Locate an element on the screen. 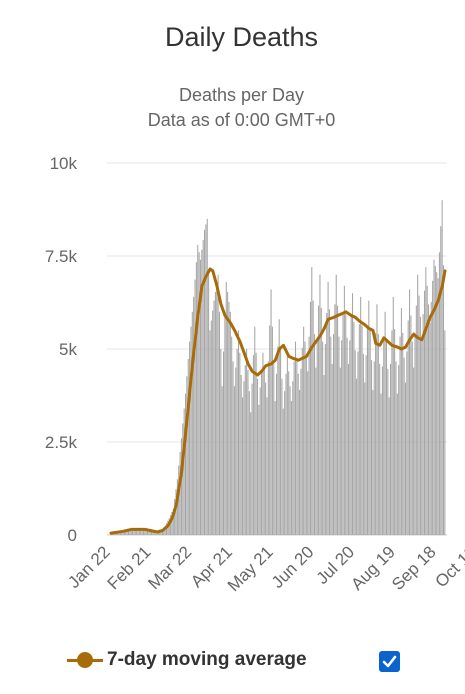  legend-item-moving-average: 7-day moving average is located at coordinates (187, 660).